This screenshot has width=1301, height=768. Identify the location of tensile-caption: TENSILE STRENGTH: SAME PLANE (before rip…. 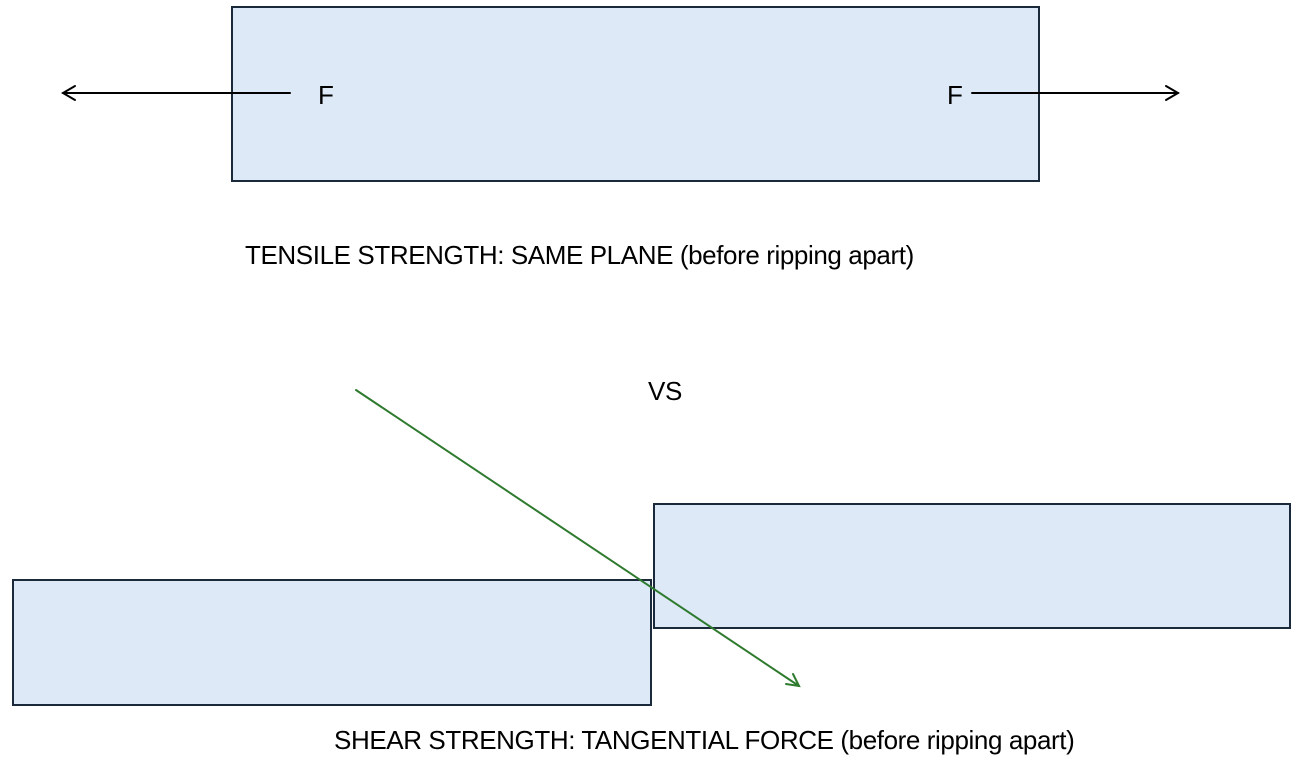
(579, 255).